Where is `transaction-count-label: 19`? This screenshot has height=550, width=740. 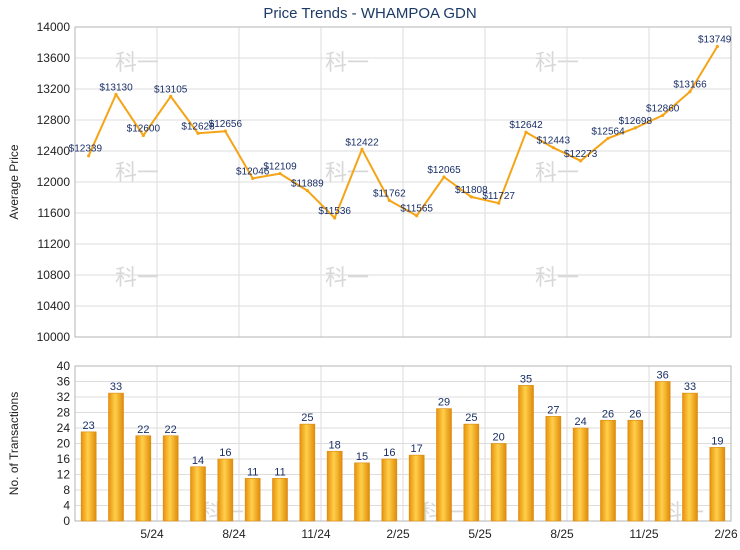
transaction-count-label: 19 is located at coordinates (717, 441).